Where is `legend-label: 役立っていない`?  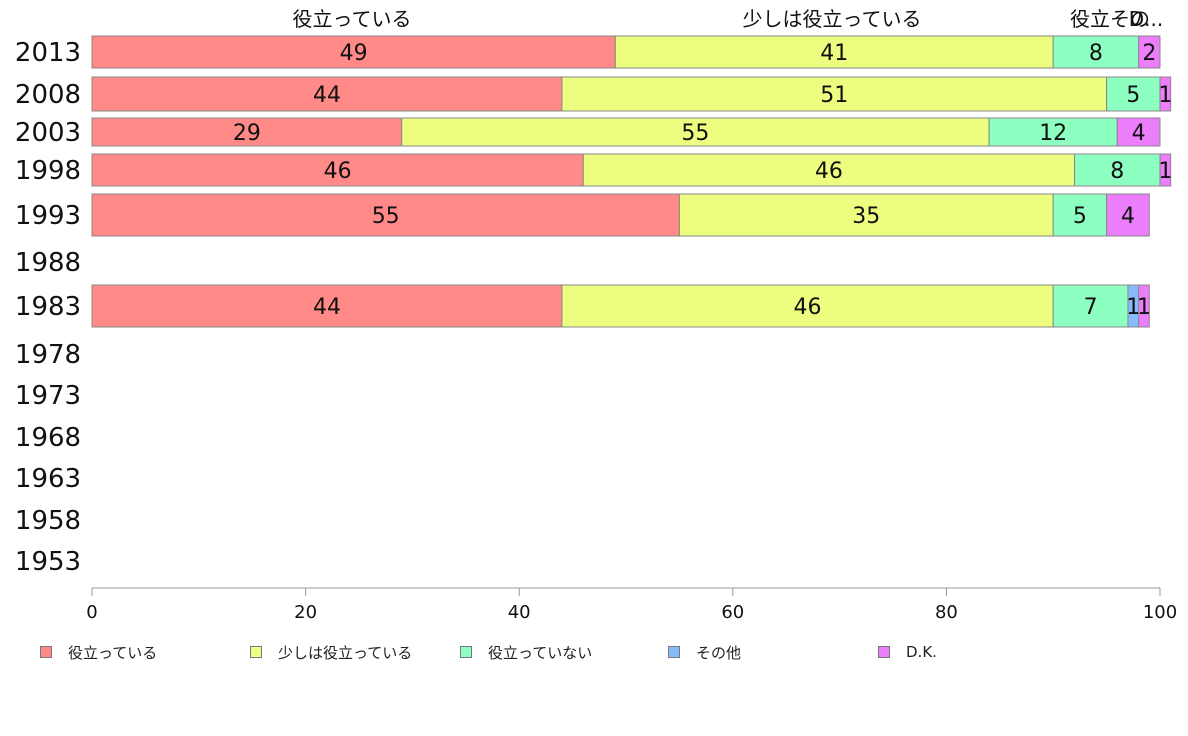 legend-label: 役立っていない is located at coordinates (540, 652).